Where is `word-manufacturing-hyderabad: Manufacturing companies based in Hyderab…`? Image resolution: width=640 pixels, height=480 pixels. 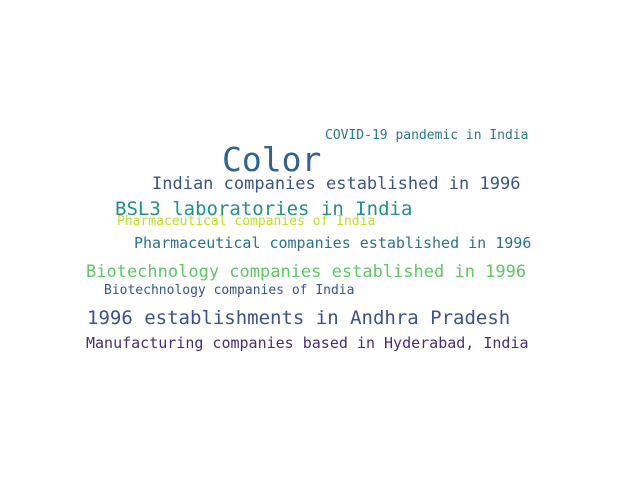 word-manufacturing-hyderabad: Manufacturing companies based in Hyderab… is located at coordinates (307, 343).